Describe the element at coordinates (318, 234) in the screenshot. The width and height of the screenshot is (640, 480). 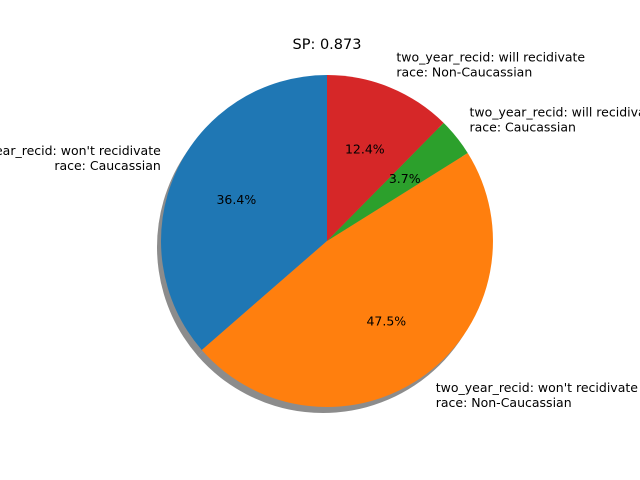
I see `pie-percent-labels: 36.4% 47.5% 3.7% 12.4%` at that location.